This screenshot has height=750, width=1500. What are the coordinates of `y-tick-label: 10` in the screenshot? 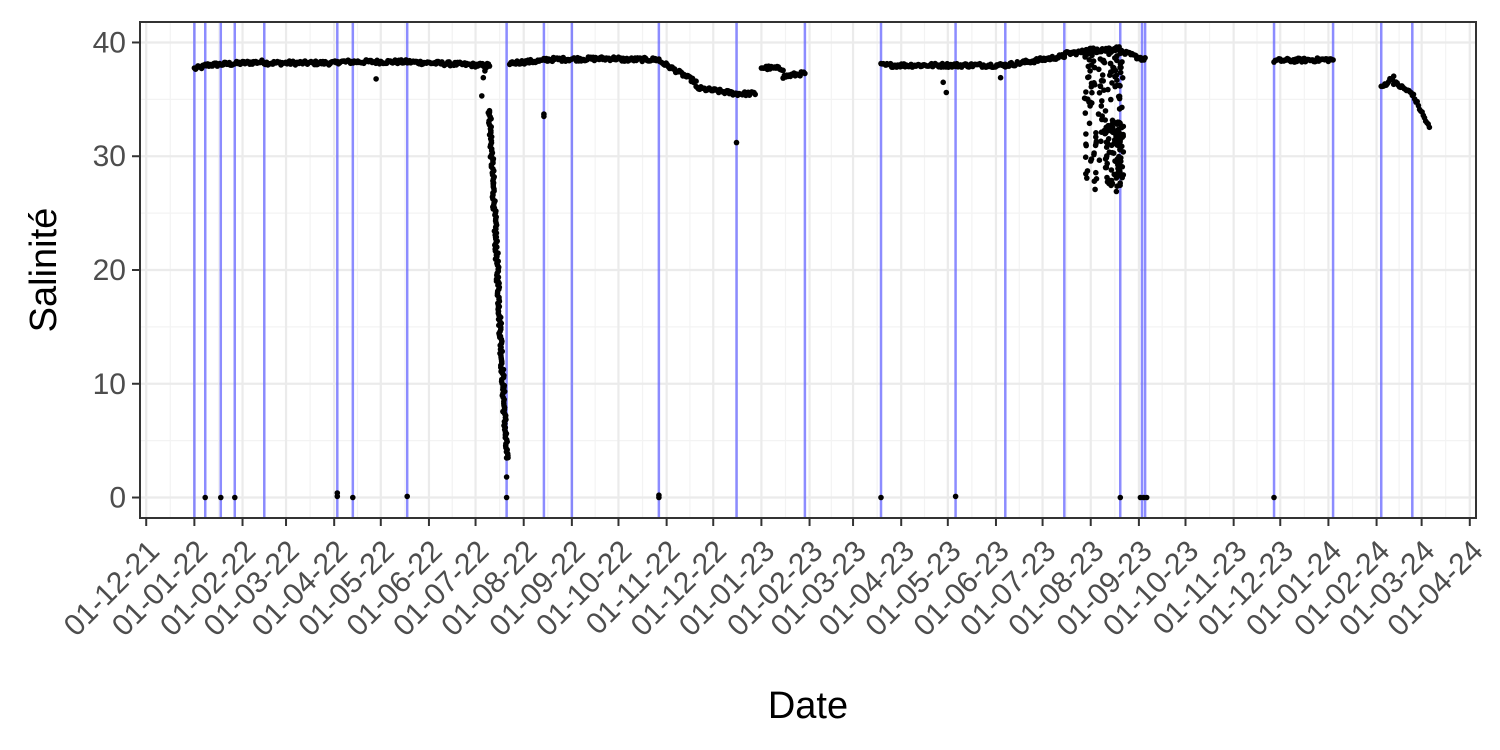 It's located at (109, 384).